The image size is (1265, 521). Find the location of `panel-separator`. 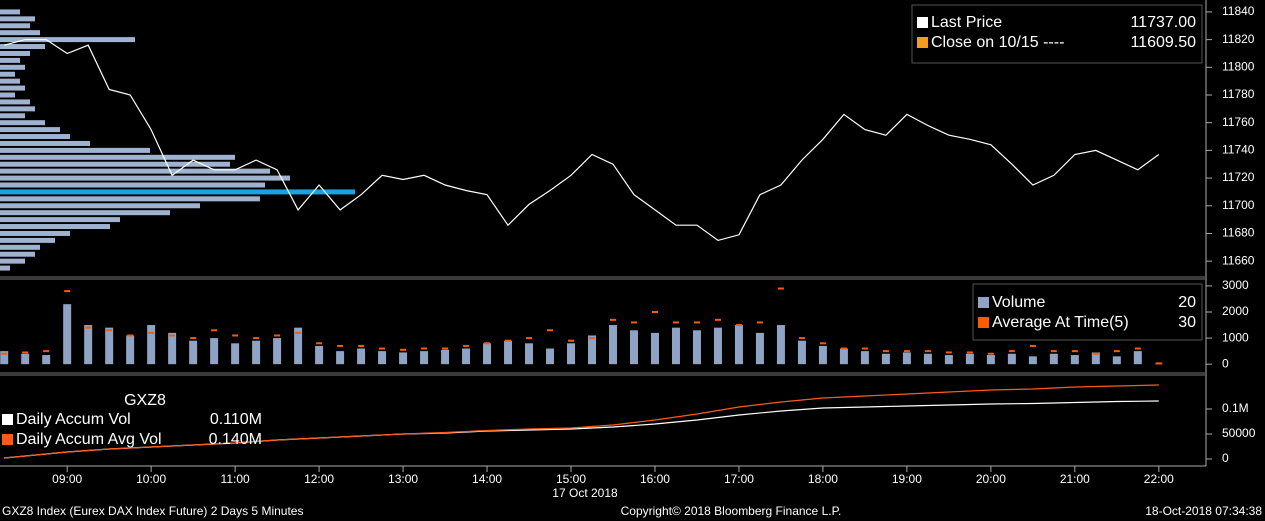

panel-separator is located at coordinates (602, 278).